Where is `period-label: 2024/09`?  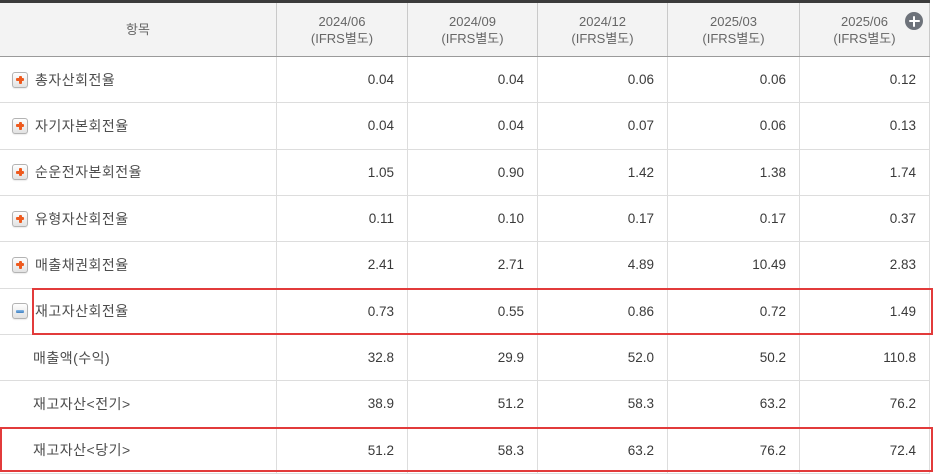 period-label: 2024/09 is located at coordinates (472, 21).